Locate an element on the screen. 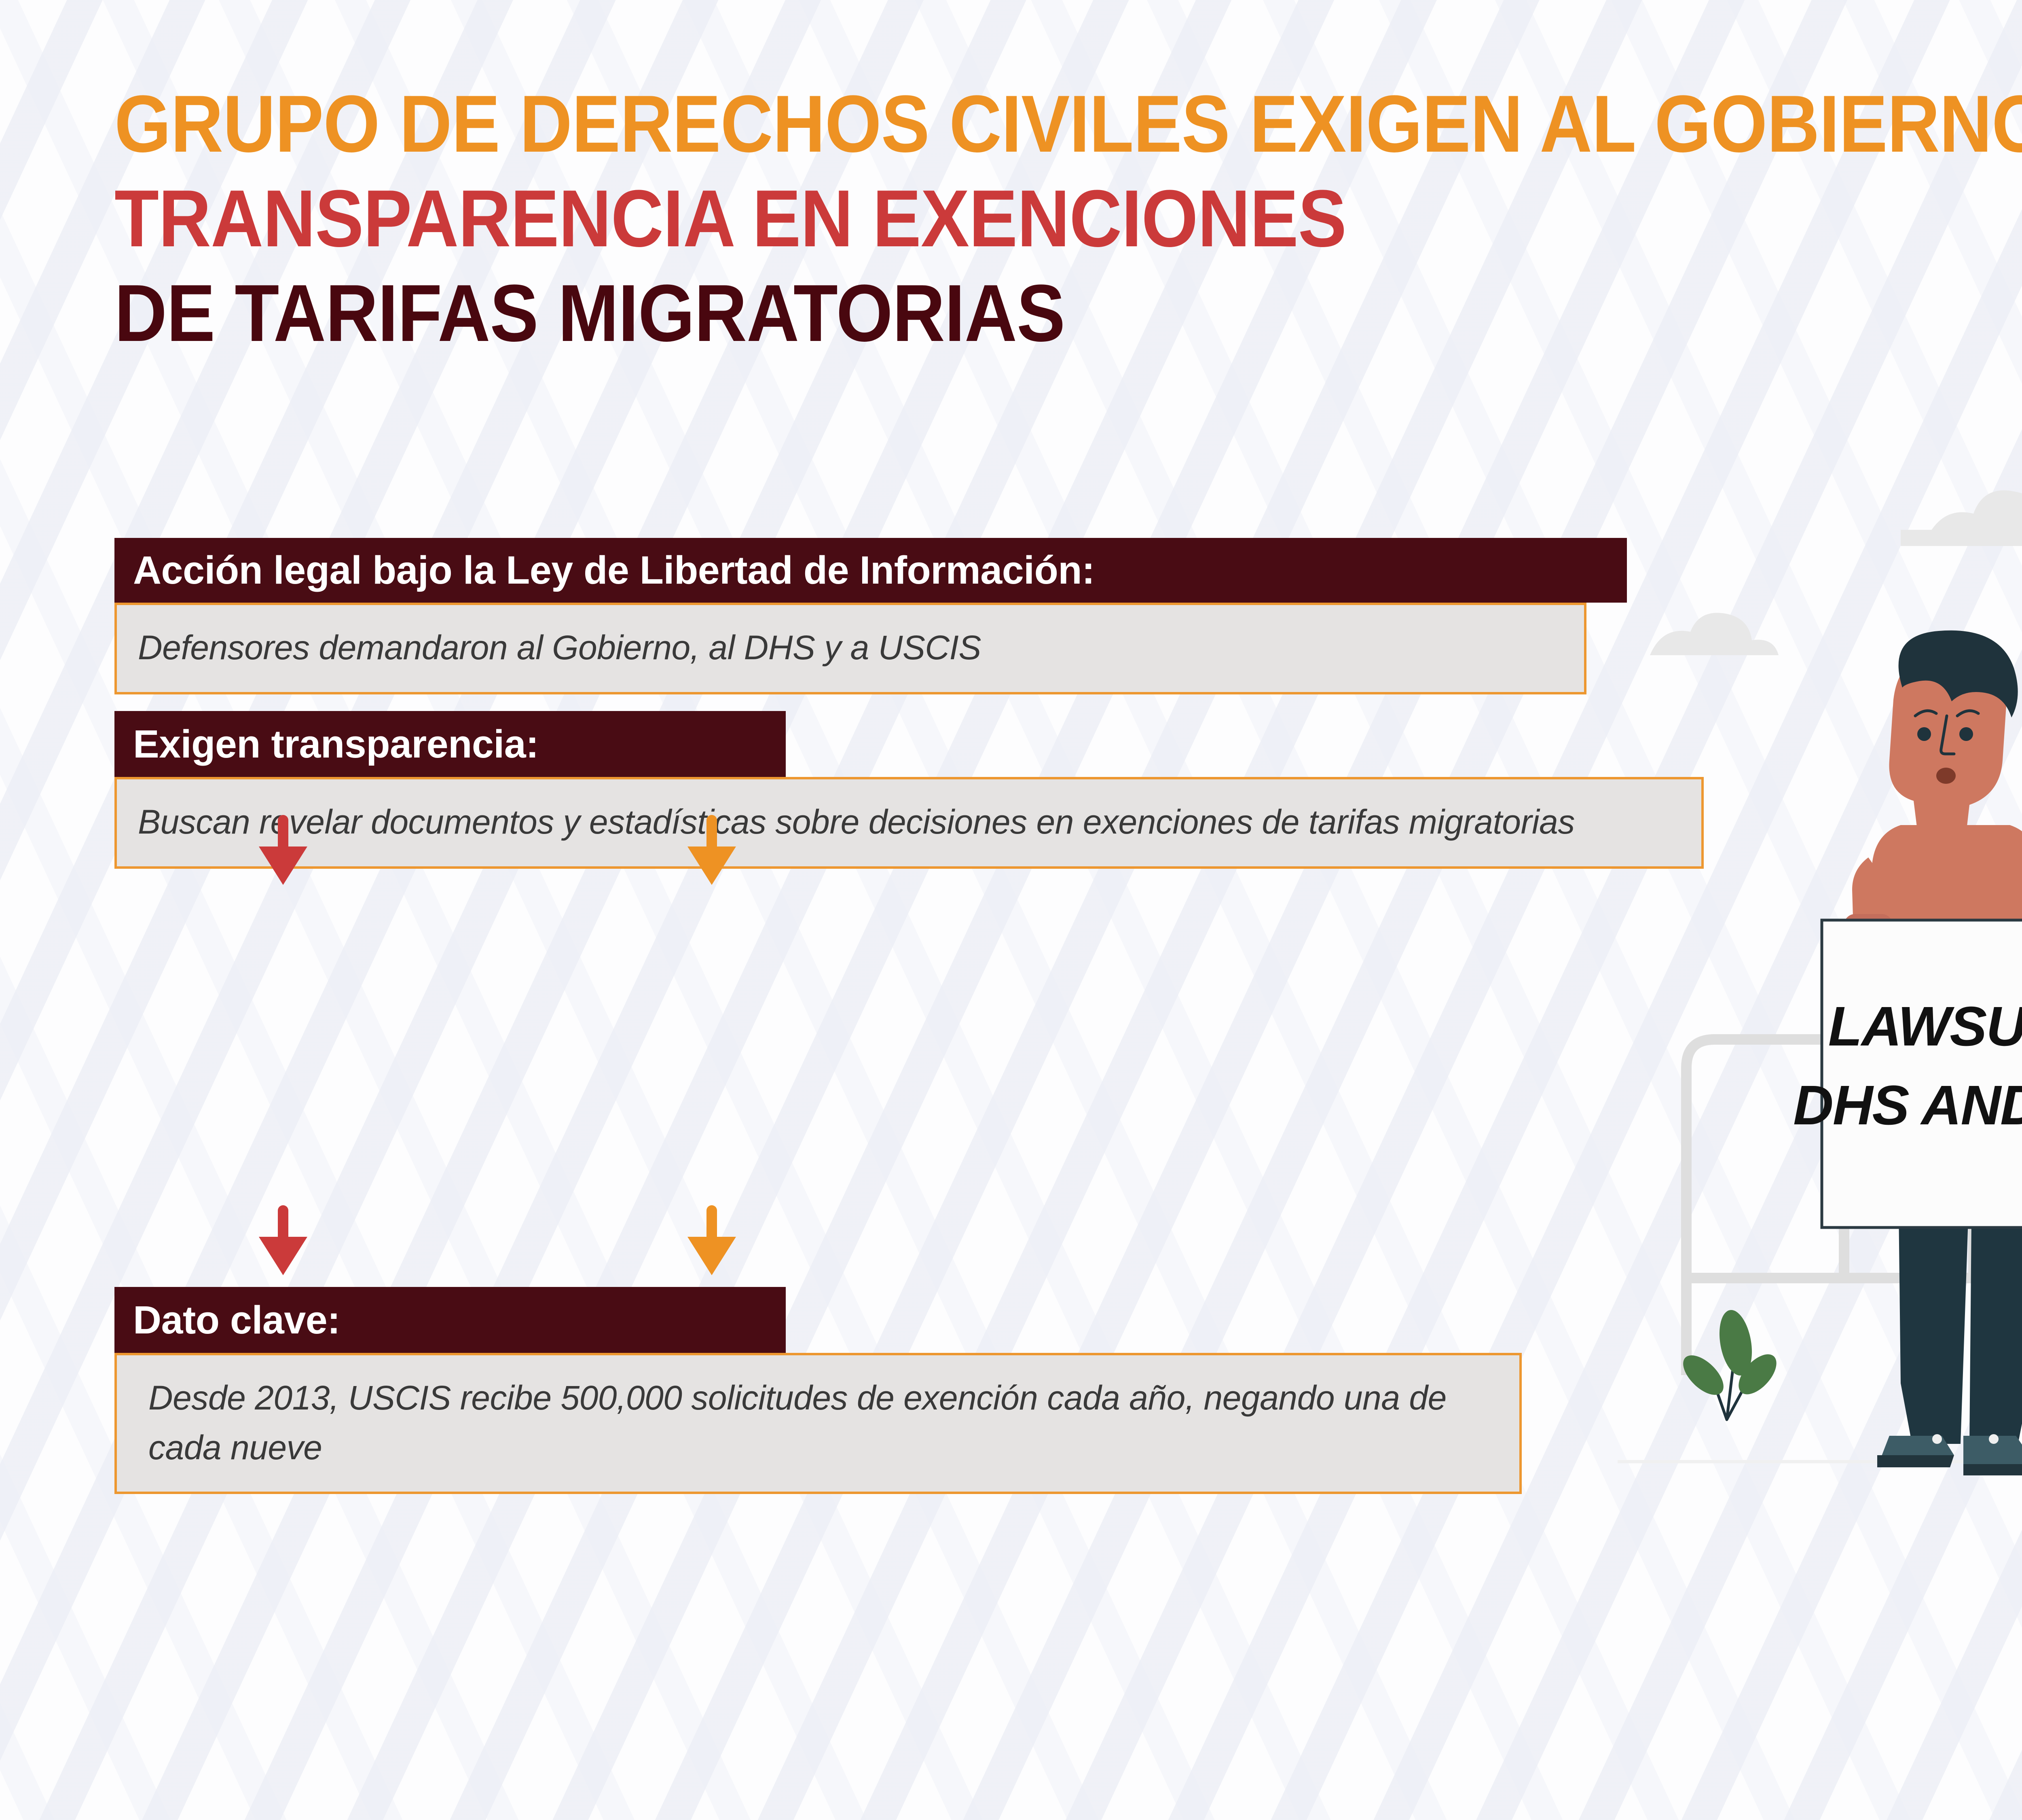  sign-left-line-2: DHS AND USCIS! is located at coordinates (1907, 1105).